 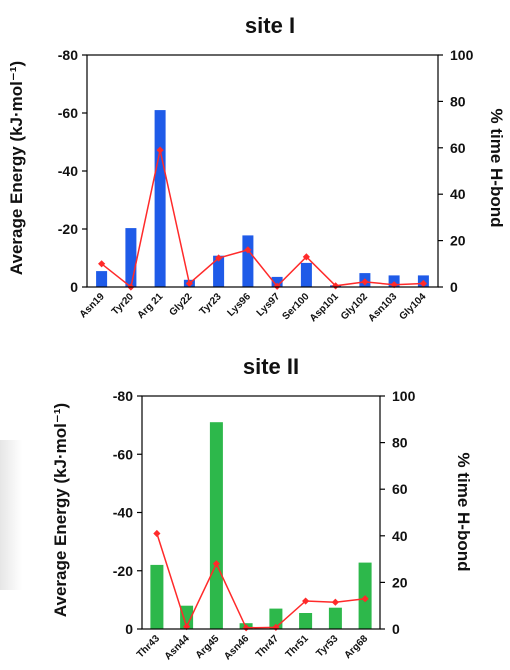 I want to click on category-label: Gly104, so click(x=413, y=306).